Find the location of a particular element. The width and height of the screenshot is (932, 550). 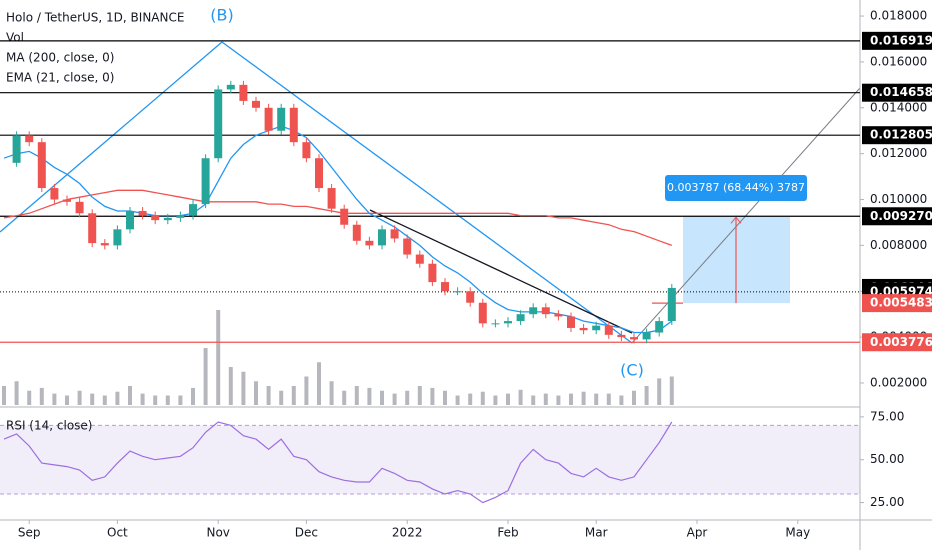

legend-entry: EMA (21, close, 0) is located at coordinates (60, 78).